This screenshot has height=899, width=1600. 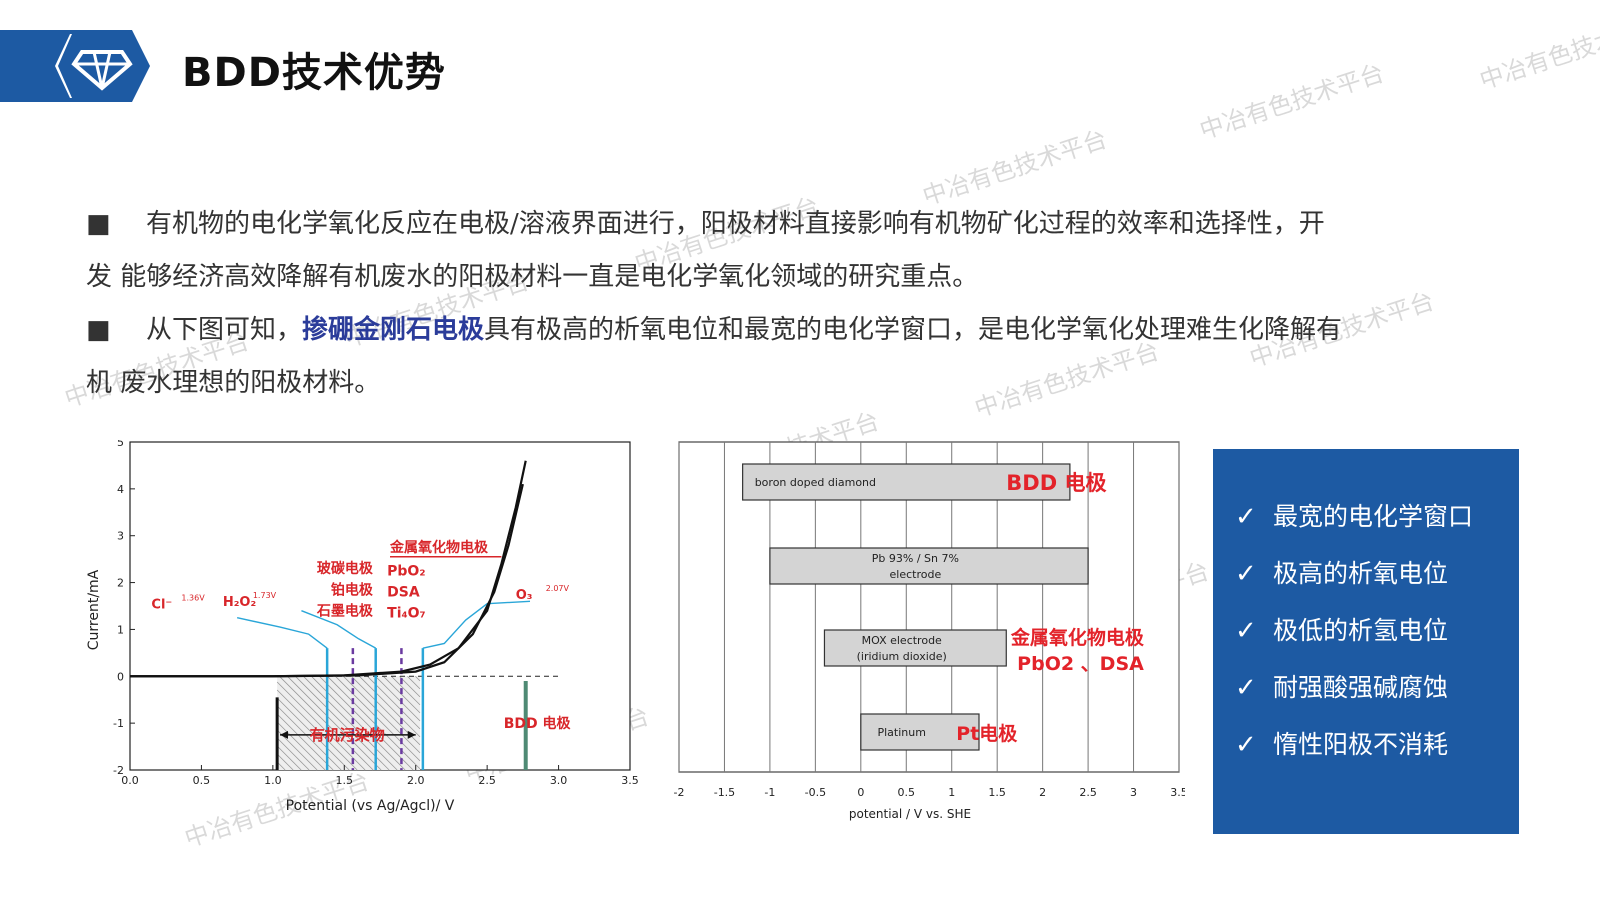 I want to click on organic-pollutant-region, so click(x=348, y=723).